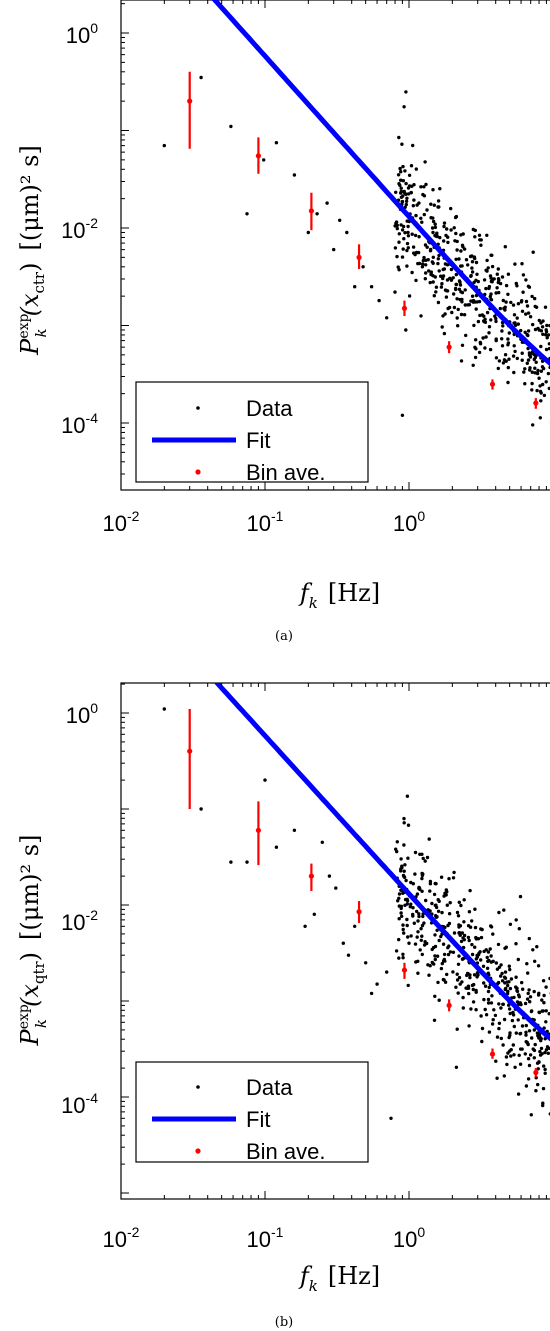  What do you see at coordinates (198, 472) in the screenshot?
I see `legend-bin-marker` at bounding box center [198, 472].